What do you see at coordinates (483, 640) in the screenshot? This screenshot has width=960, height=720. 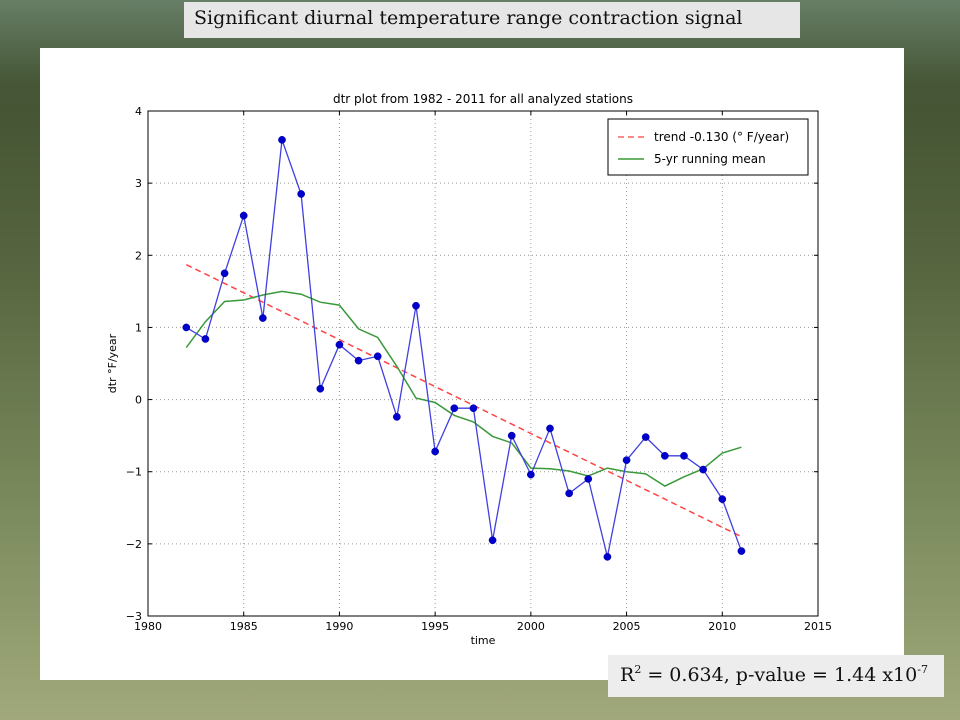 I see `x-axis-label: time` at bounding box center [483, 640].